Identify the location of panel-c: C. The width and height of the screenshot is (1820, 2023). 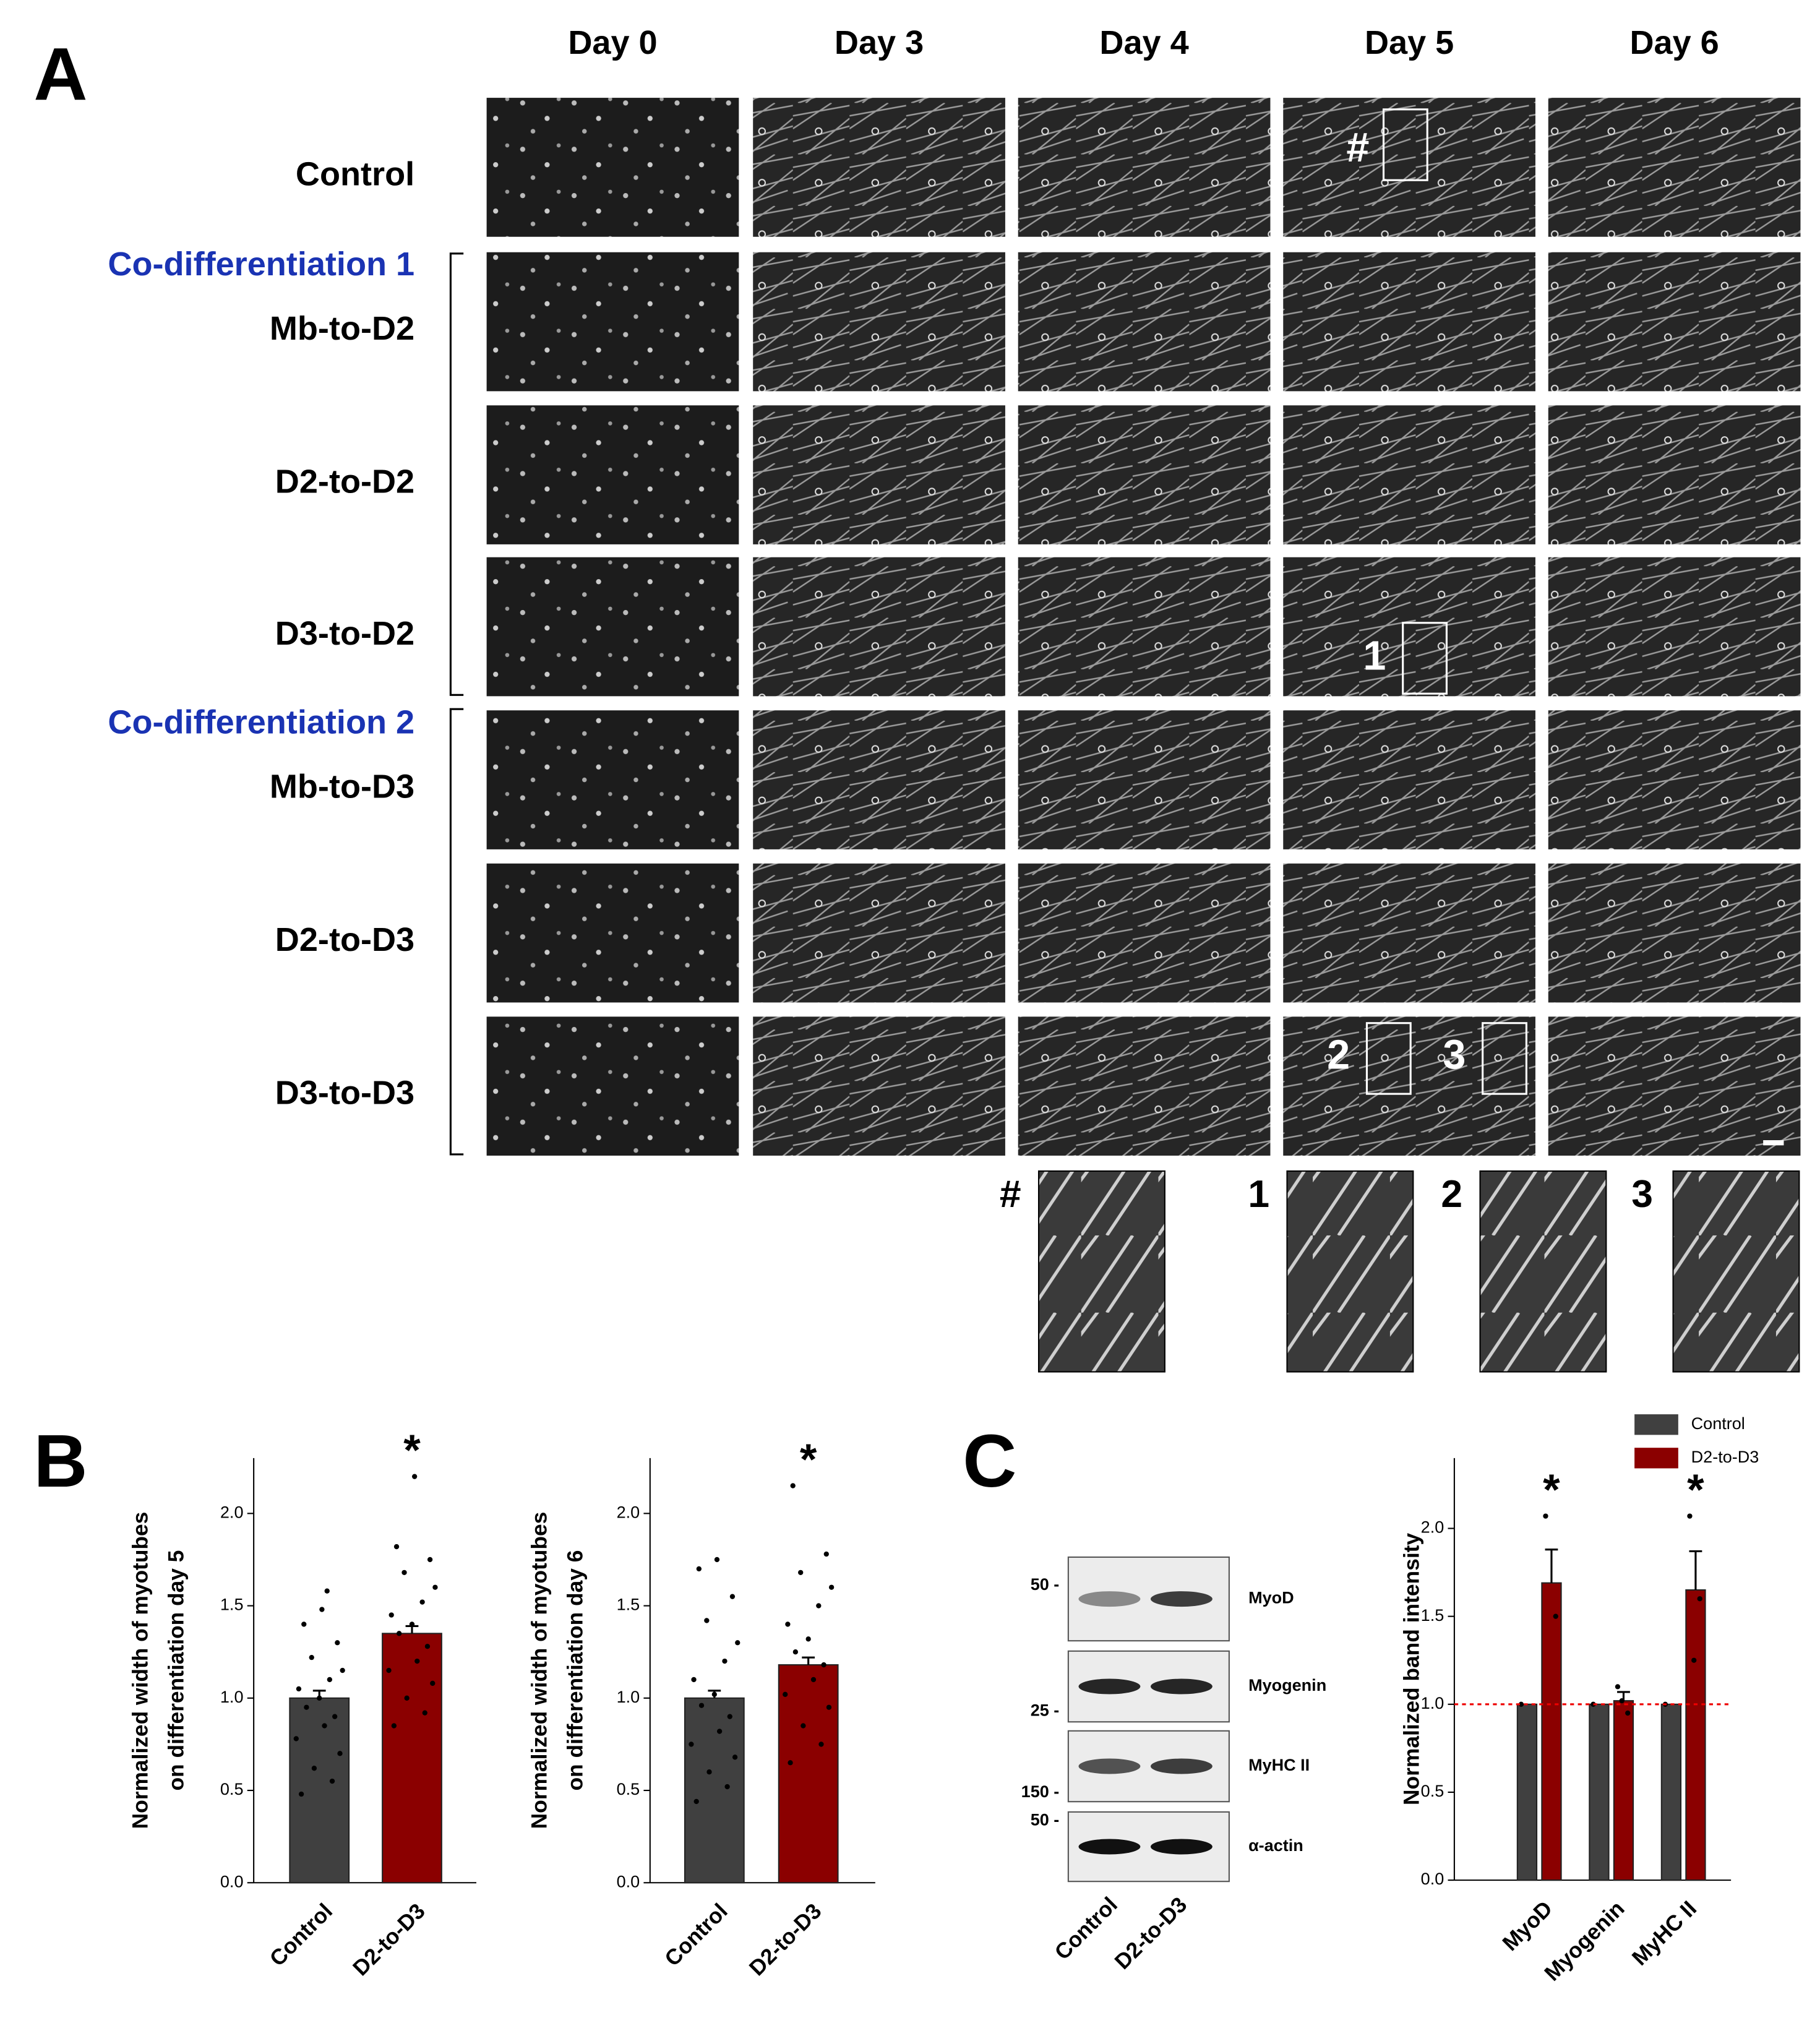
(990, 1461).